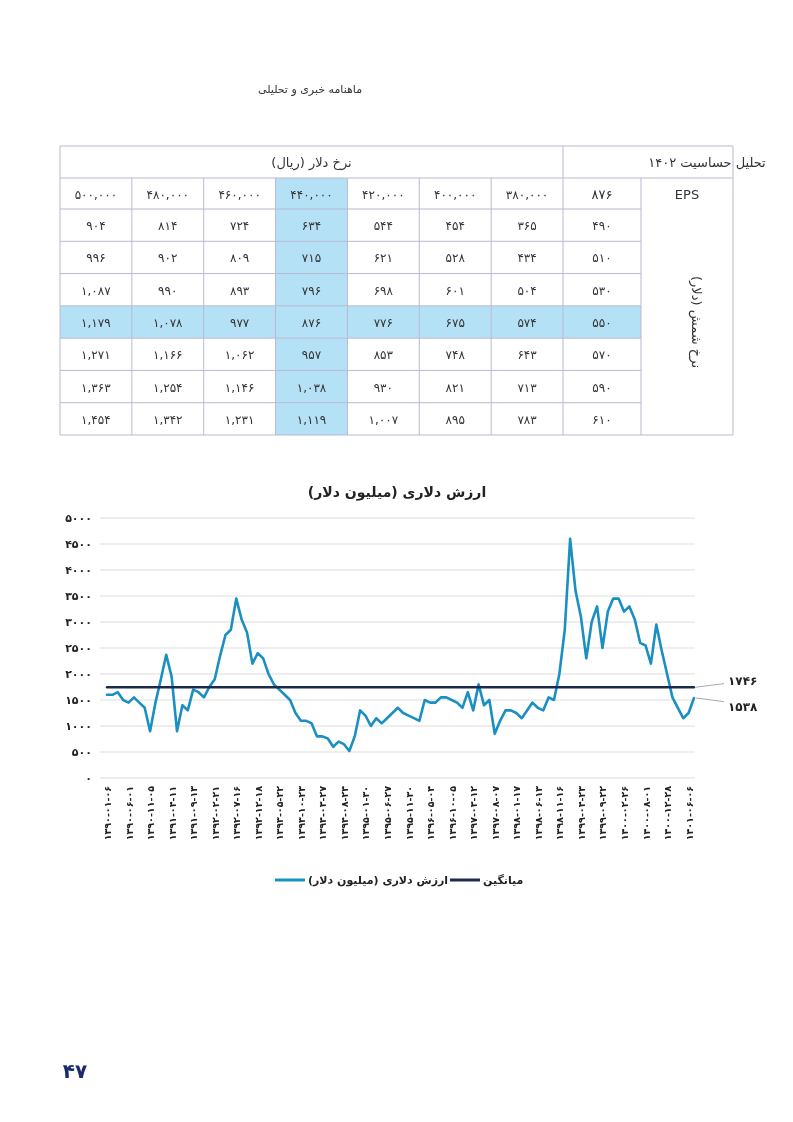  Describe the element at coordinates (237, 813) in the screenshot. I see `x-tick-label: ۱۳۹۲-۰۷-۱۶` at that location.